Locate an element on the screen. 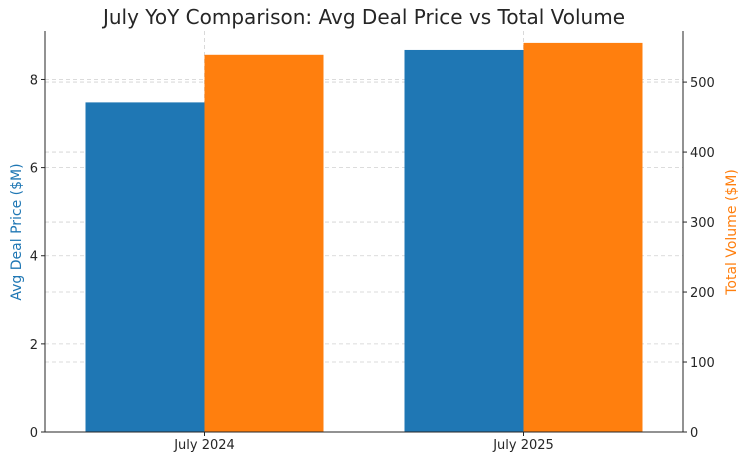 The image size is (748, 460). y-tick-label-right: 100 is located at coordinates (702, 363).